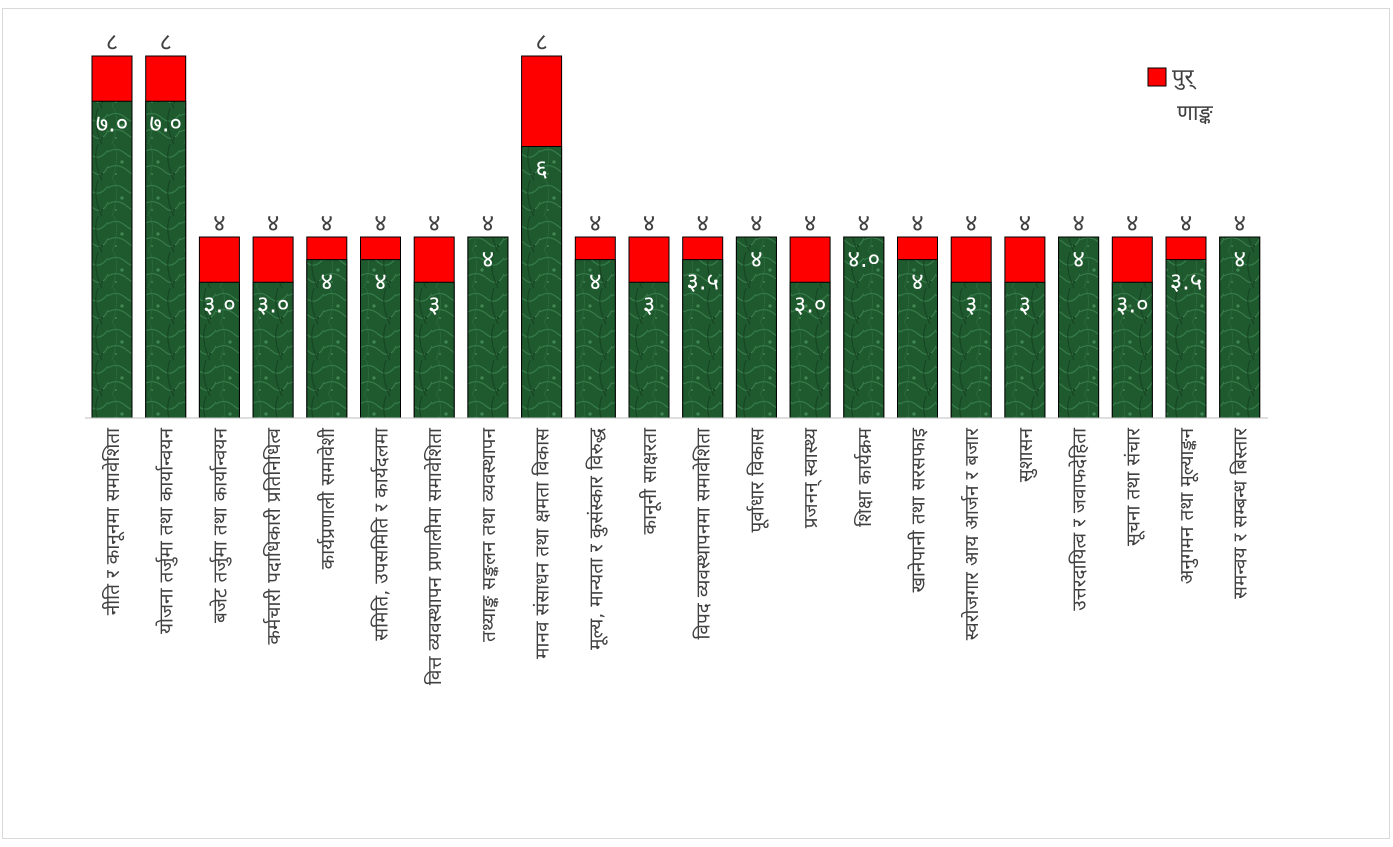 This screenshot has height=847, width=1393. Describe the element at coordinates (756, 259) in the screenshot. I see `data-label-obtained-score-12: ४` at that location.